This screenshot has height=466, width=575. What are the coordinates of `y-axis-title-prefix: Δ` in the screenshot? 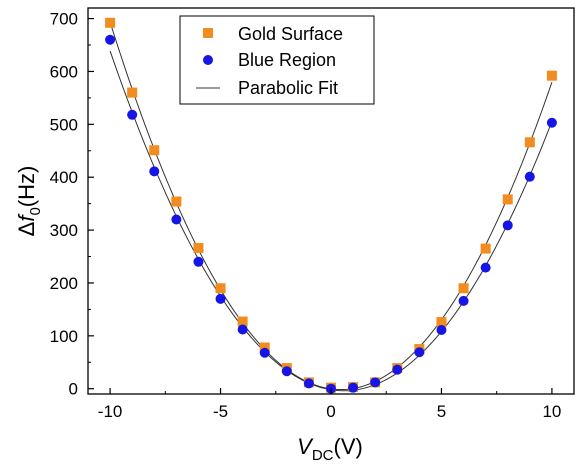 It's located at (26, 228).